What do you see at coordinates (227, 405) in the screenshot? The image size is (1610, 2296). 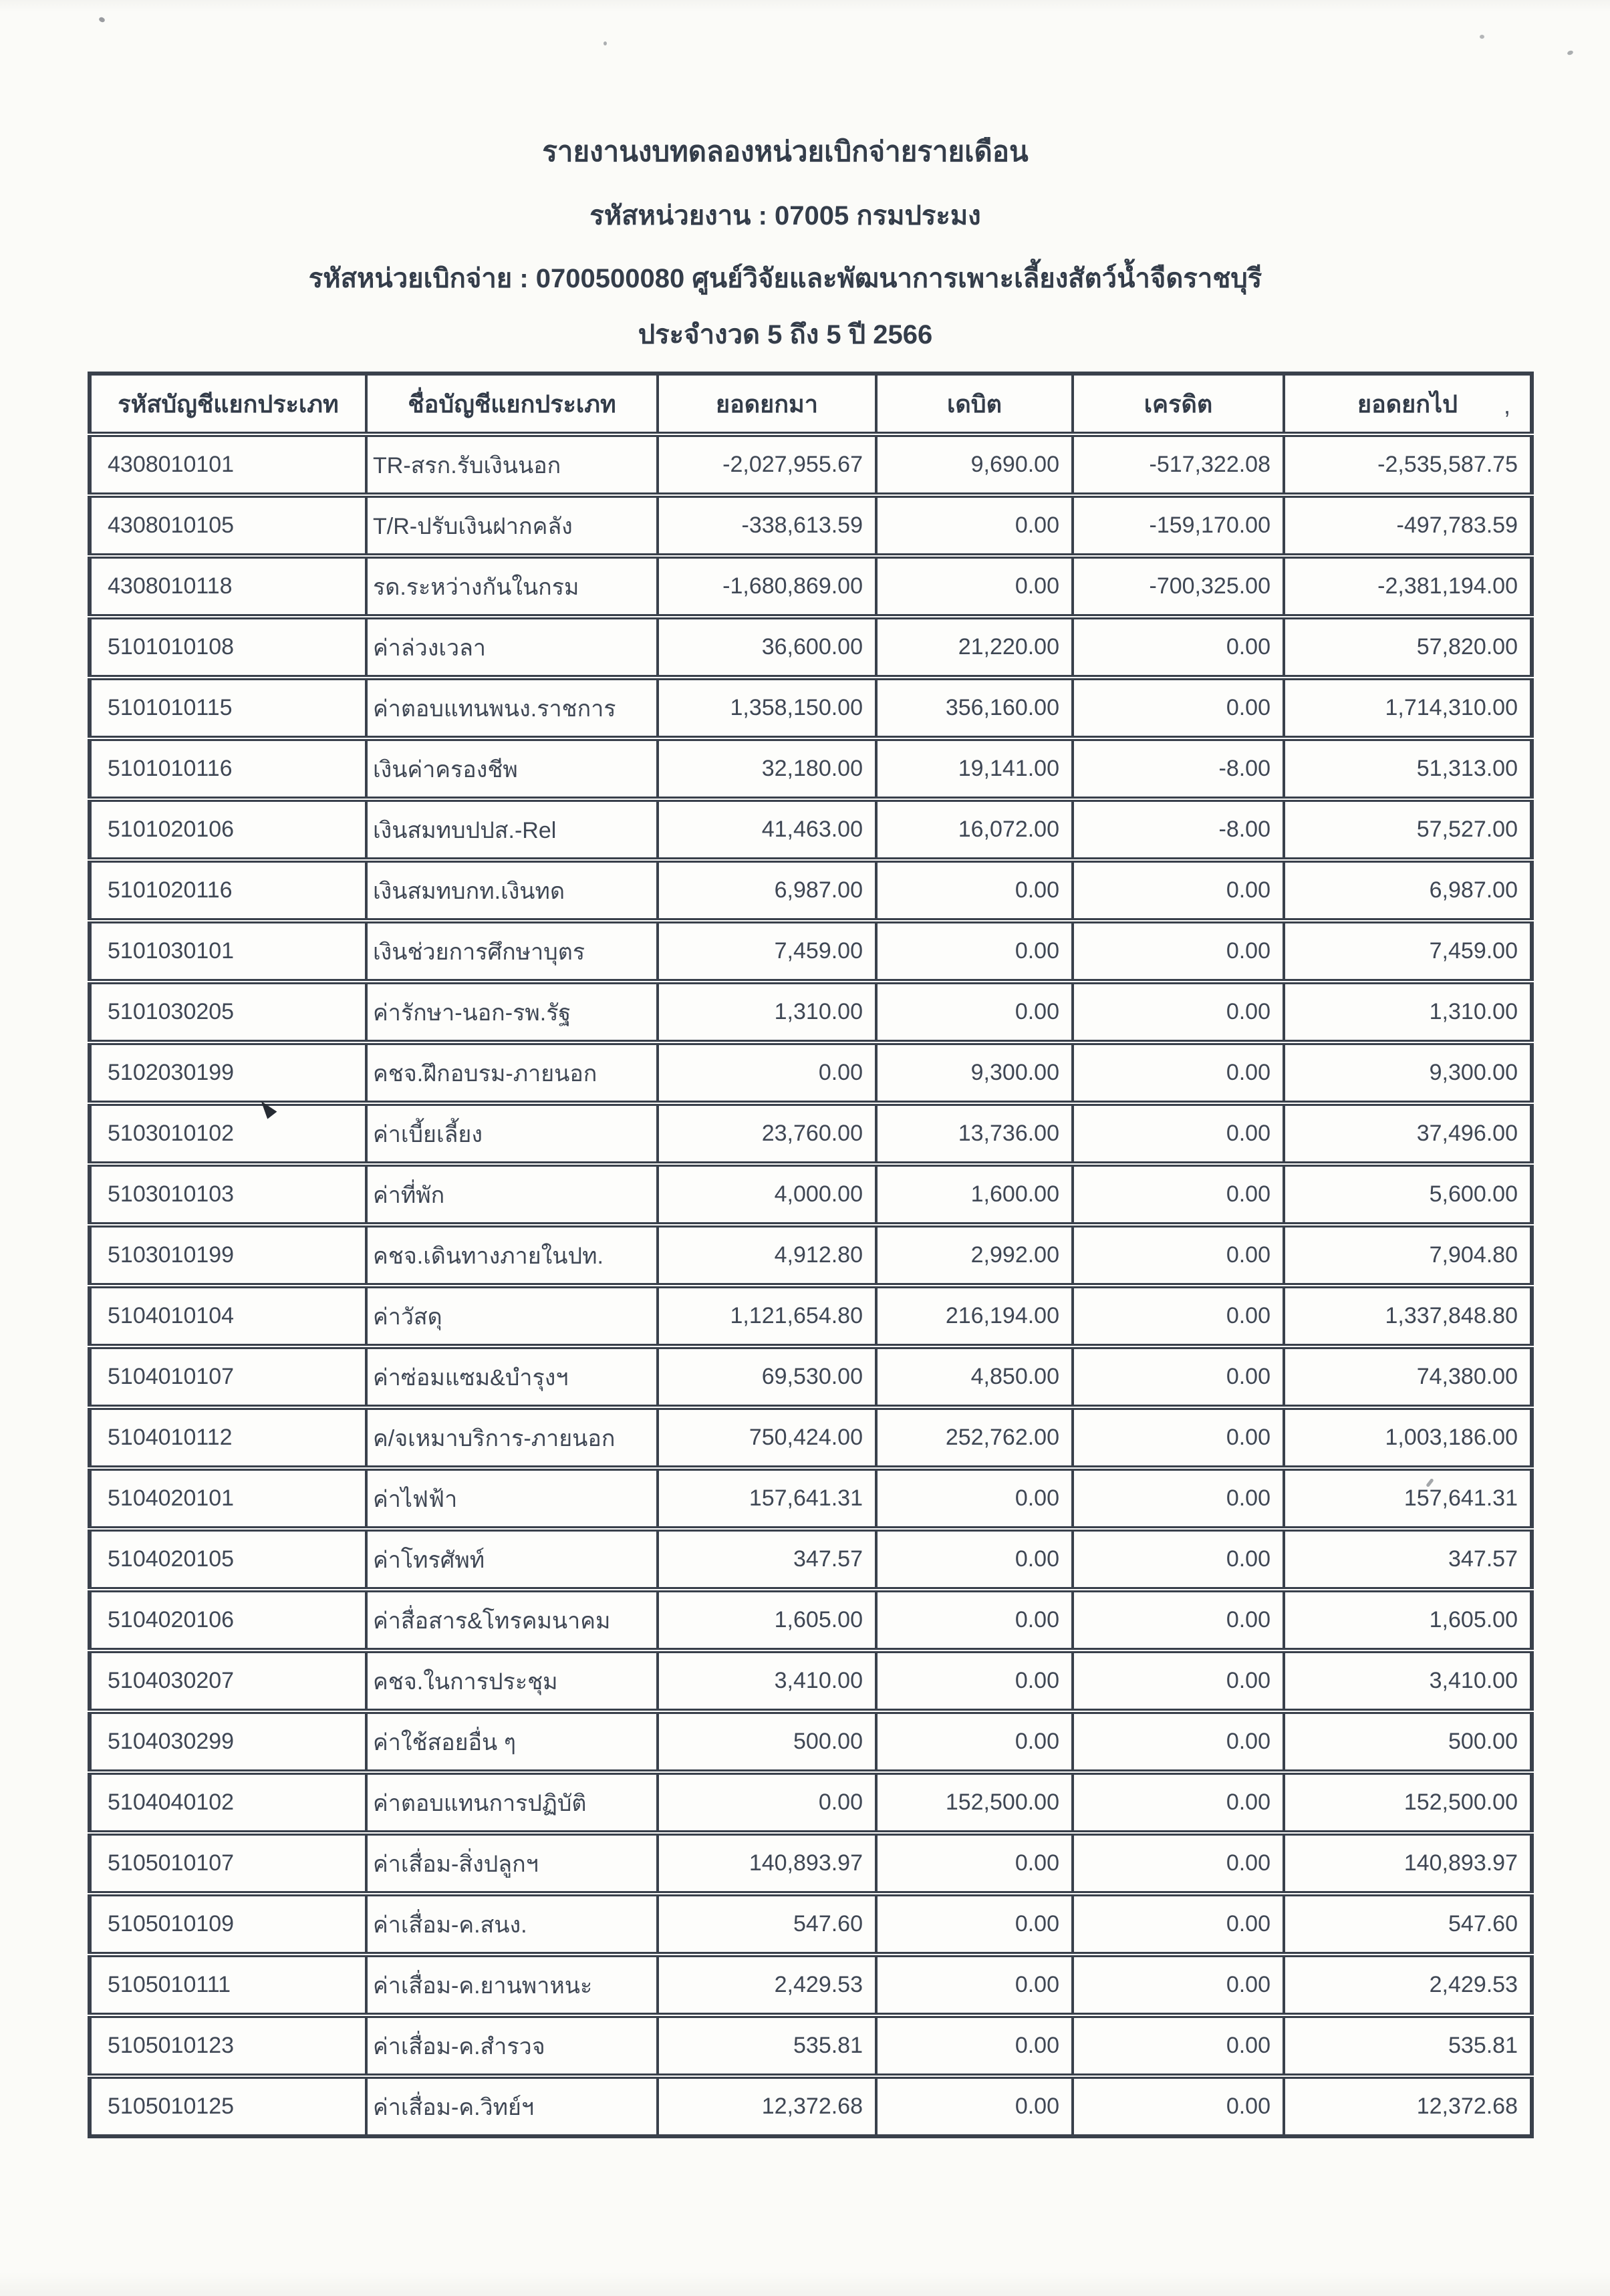 I see `col-header-account-code: รหัสบัญชีแยกประเภท` at bounding box center [227, 405].